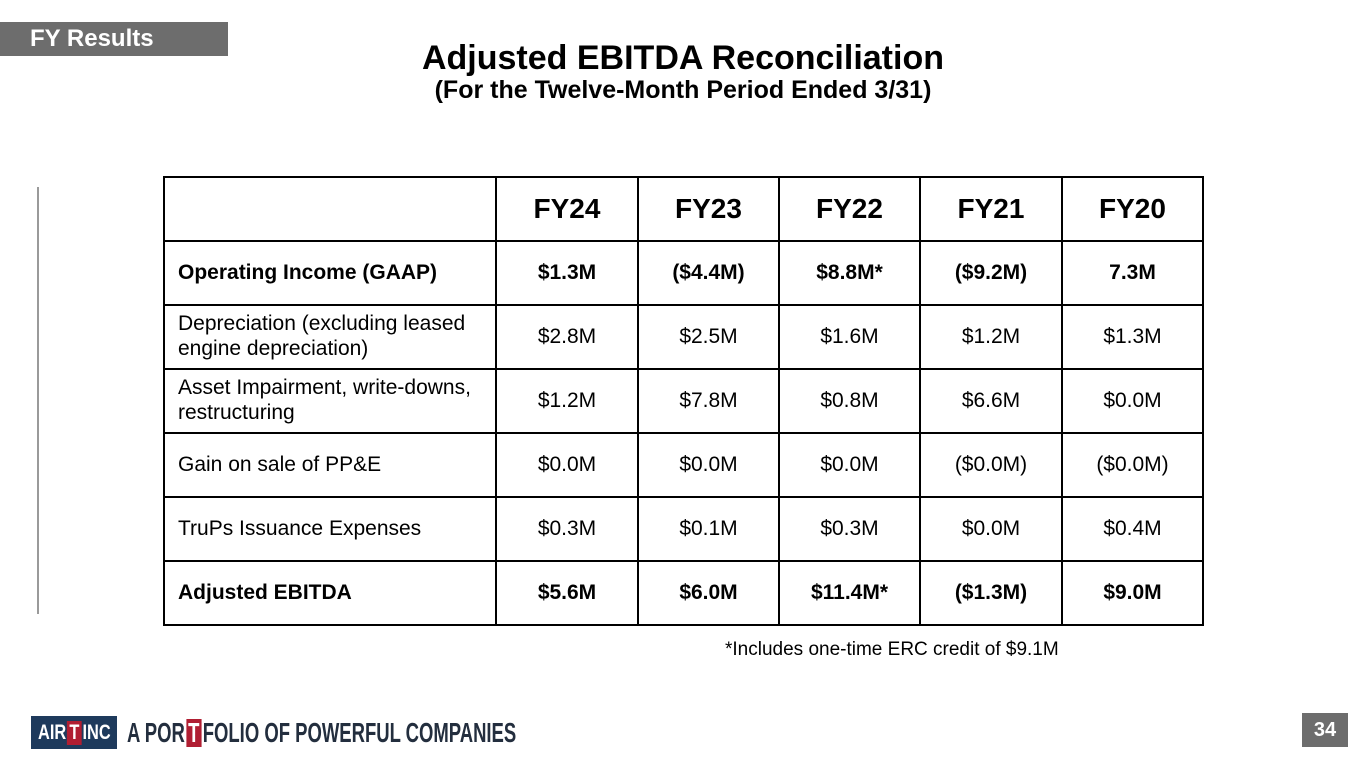  Describe the element at coordinates (991, 593) in the screenshot. I see `cell-value: ($1.3M)` at that location.